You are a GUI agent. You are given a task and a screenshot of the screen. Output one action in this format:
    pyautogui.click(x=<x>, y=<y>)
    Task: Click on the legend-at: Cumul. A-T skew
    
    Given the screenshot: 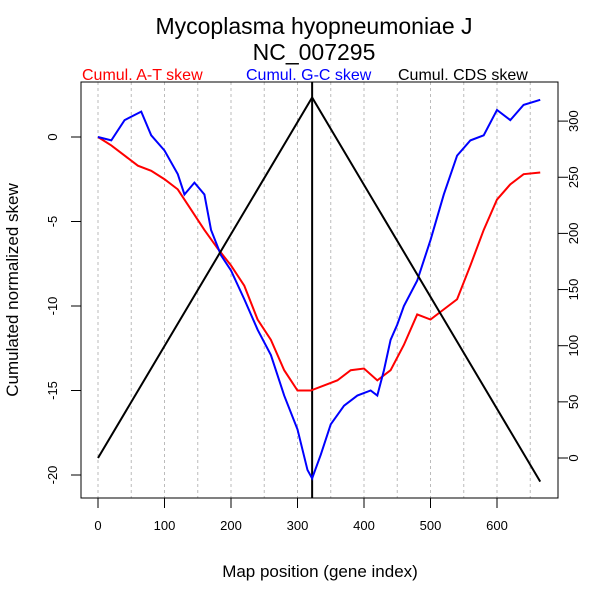 What is the action you would take?
    pyautogui.click(x=142, y=75)
    